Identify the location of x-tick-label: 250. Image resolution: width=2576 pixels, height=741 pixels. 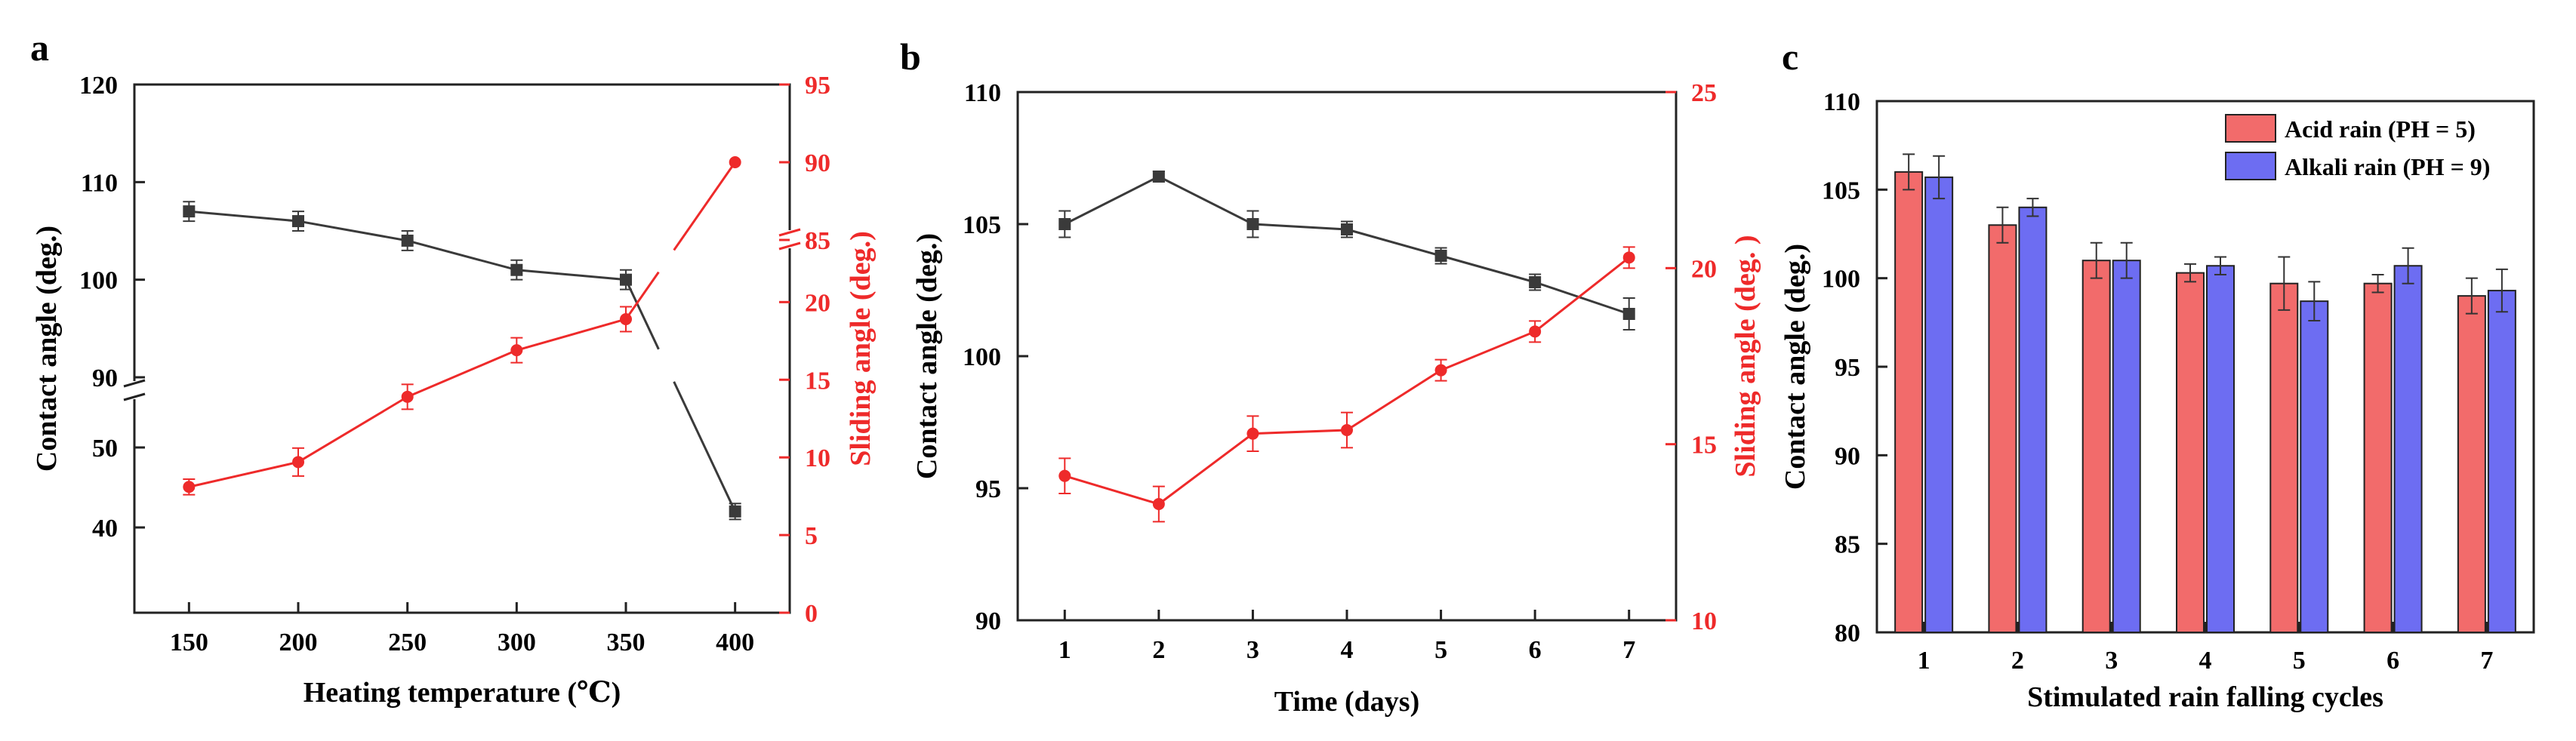
(407, 643).